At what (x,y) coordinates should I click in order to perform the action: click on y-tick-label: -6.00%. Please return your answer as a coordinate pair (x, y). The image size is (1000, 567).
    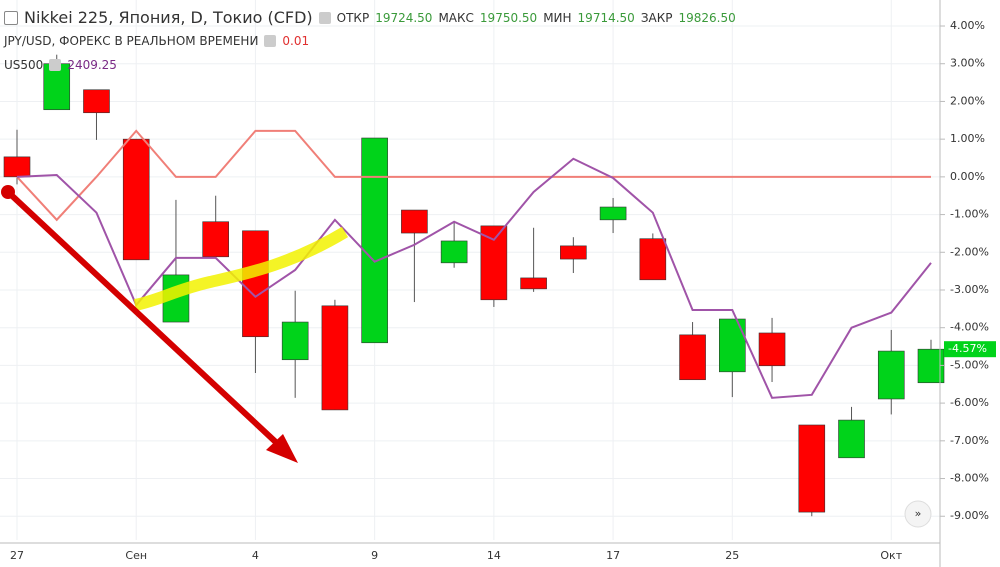
    Looking at the image, I should click on (969, 402).